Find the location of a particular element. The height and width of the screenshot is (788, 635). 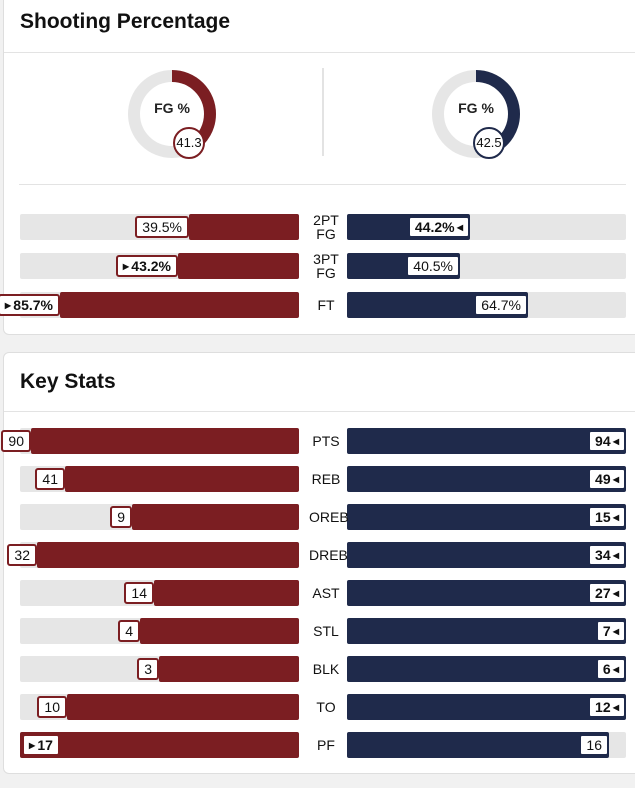

shooting-row-1-home-track: 40.5% is located at coordinates (486, 266).